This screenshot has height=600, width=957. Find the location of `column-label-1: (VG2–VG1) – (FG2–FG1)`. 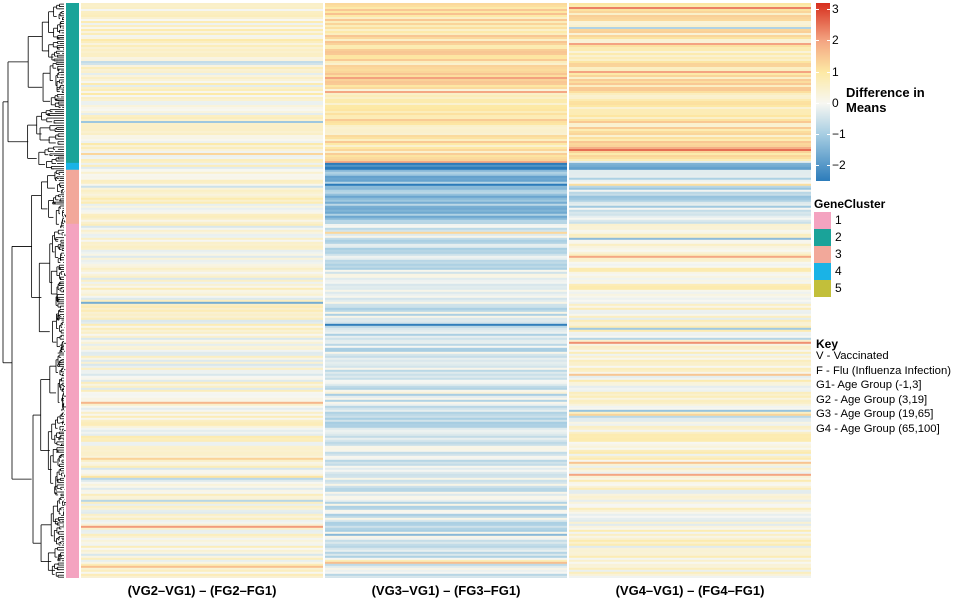

column-label-1: (VG2–VG1) – (FG2–FG1) is located at coordinates (202, 590).